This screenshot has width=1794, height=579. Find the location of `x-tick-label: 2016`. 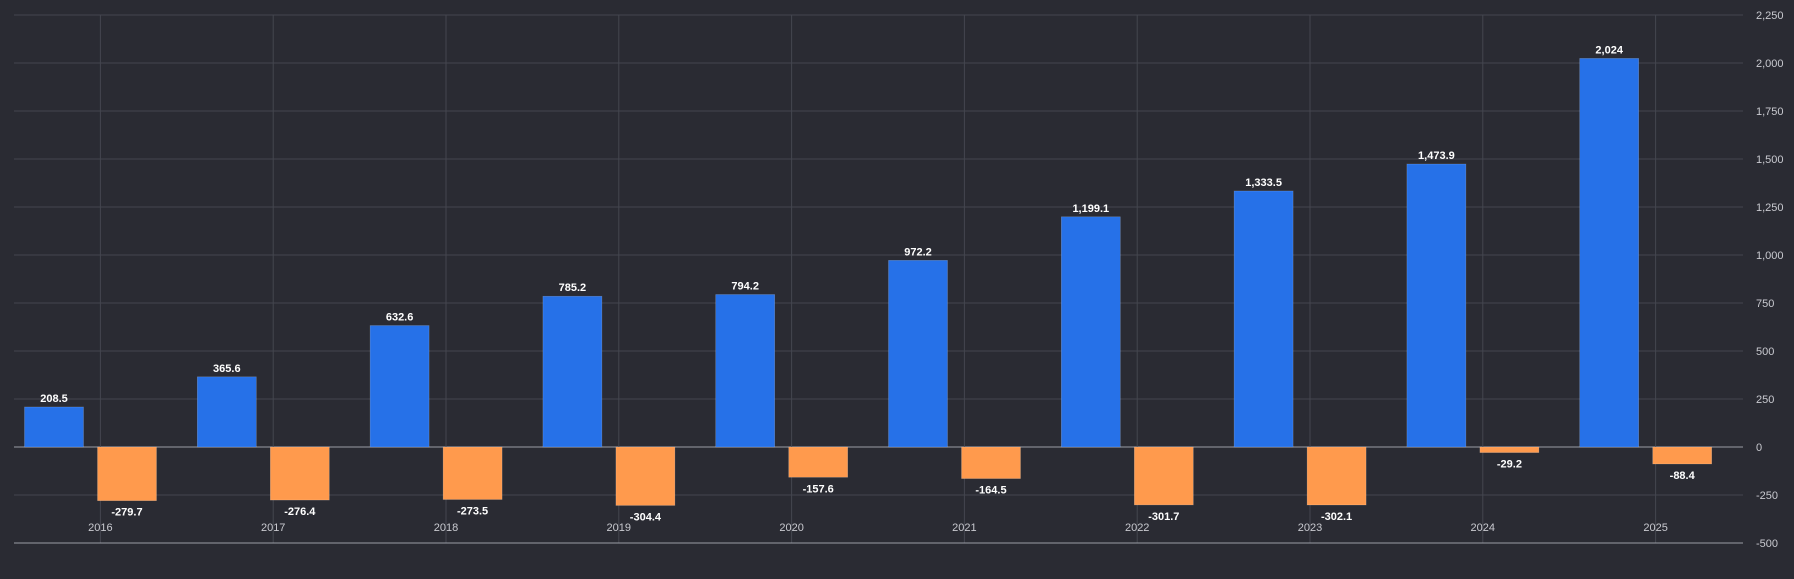

x-tick-label: 2016 is located at coordinates (100, 528).